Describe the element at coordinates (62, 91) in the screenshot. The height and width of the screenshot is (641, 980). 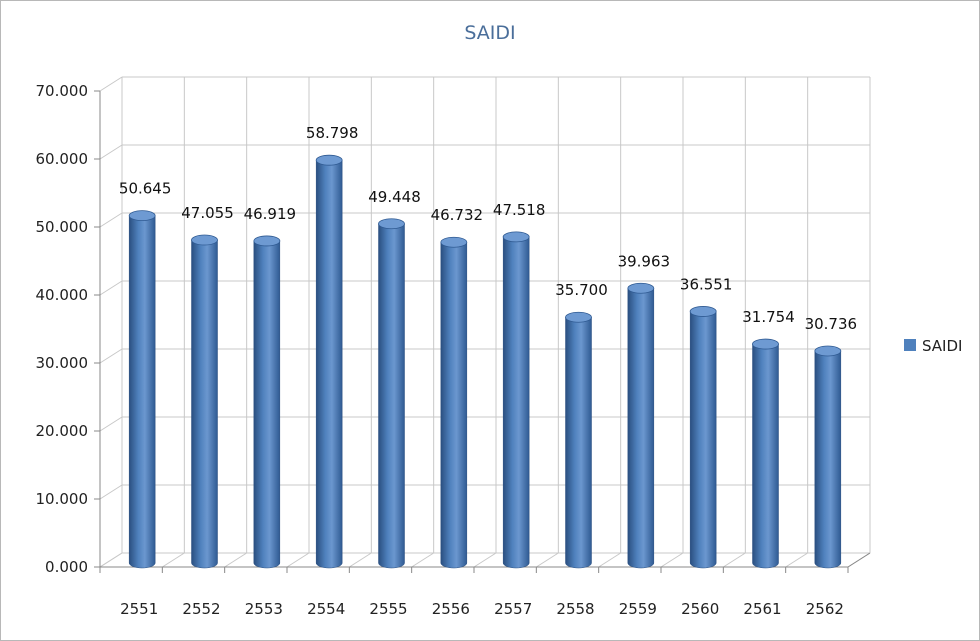
I see `y-tick-label: 70.000` at that location.